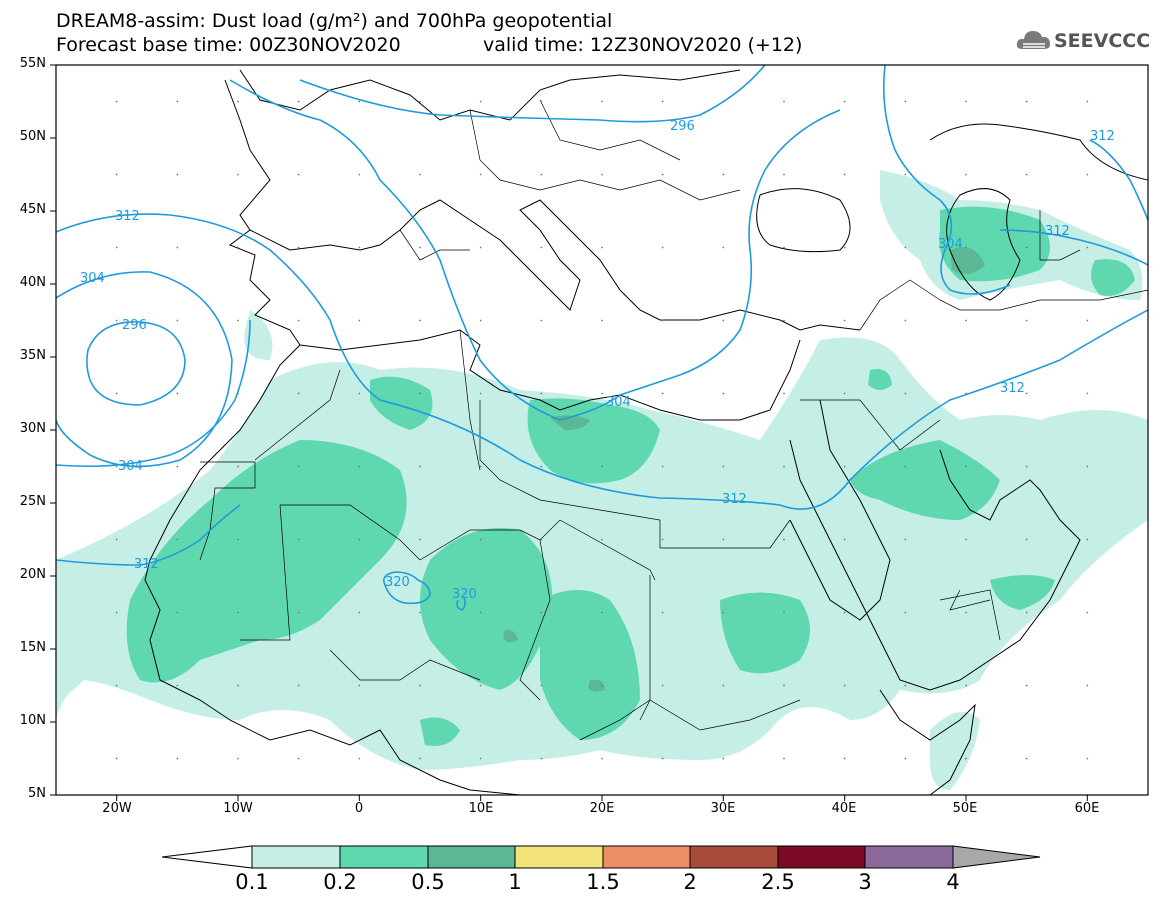 The width and height of the screenshot is (1165, 907). I want to click on contour-label: 320, so click(397, 582).